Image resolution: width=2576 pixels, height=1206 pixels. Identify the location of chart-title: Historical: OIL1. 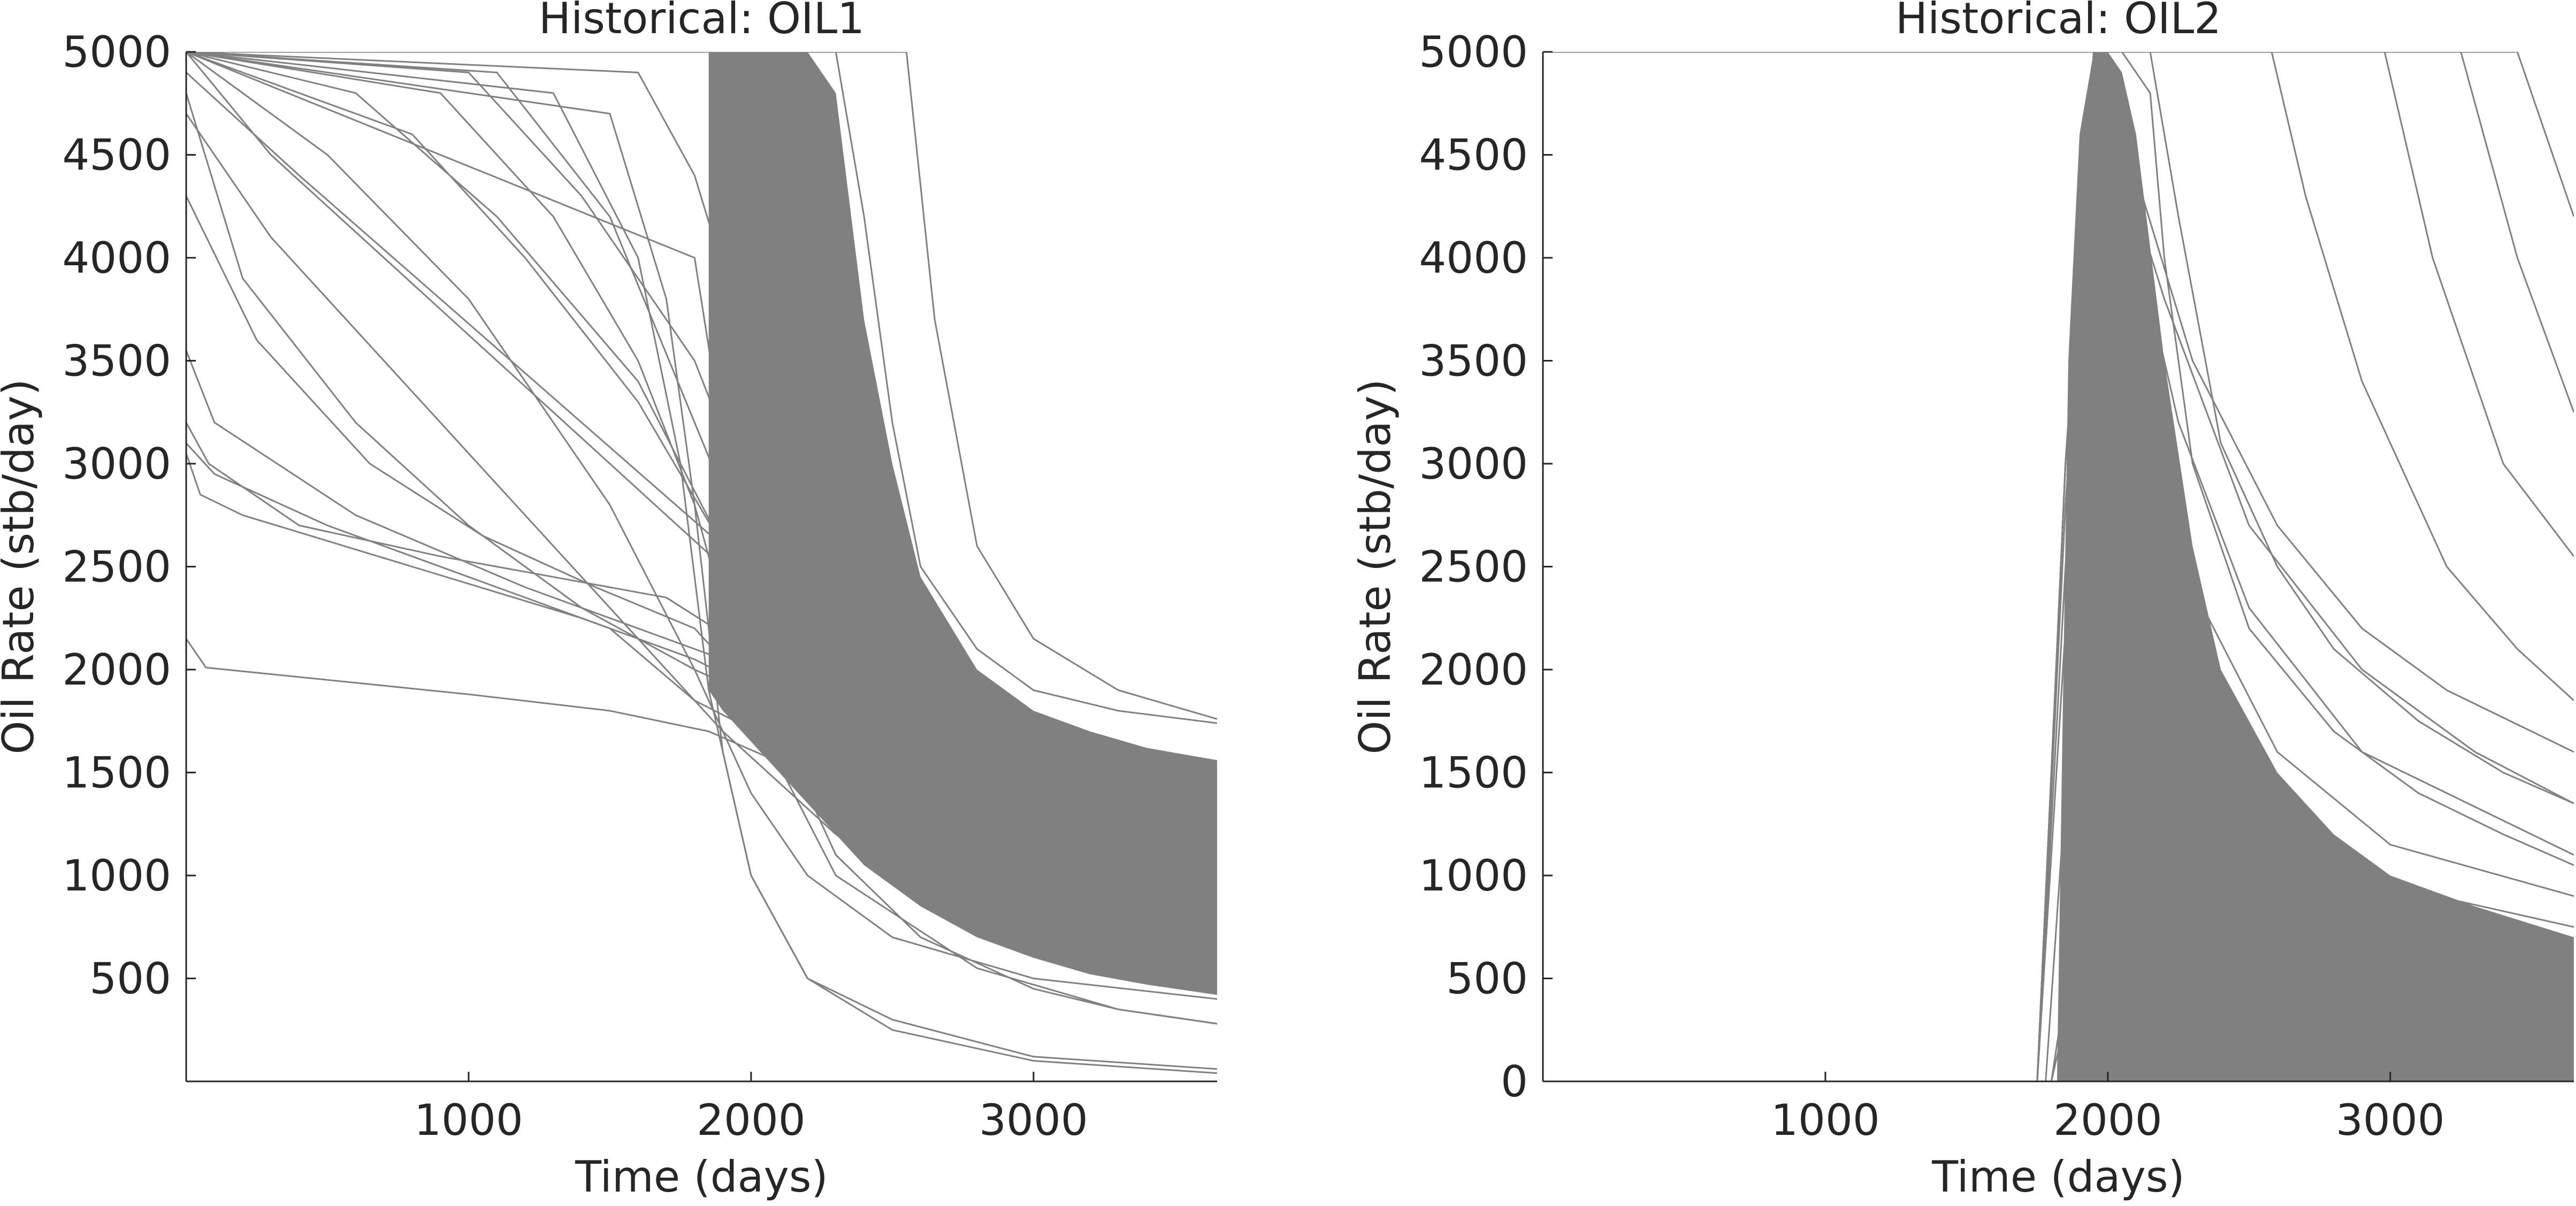
(702, 21).